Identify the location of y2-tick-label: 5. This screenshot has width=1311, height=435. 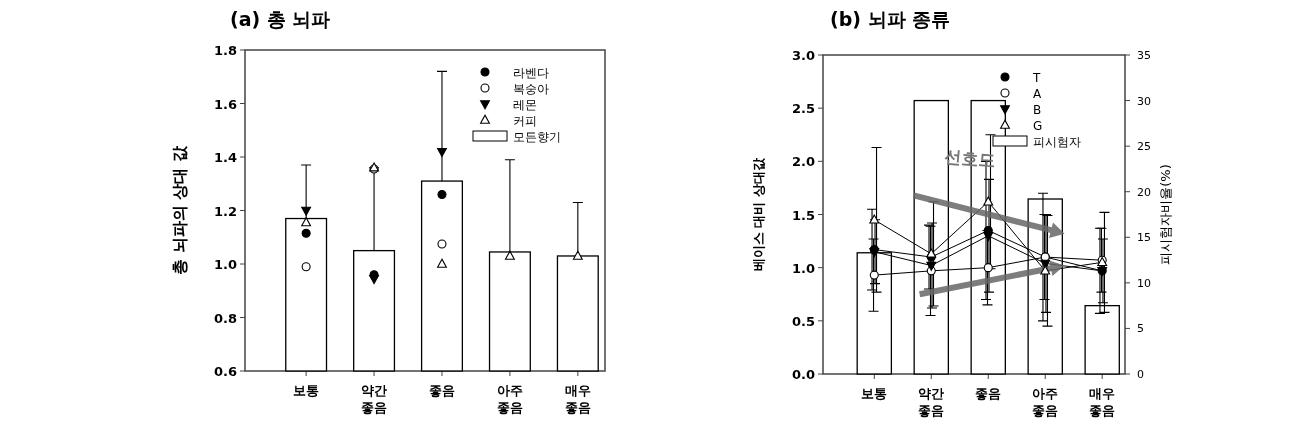
(1140, 329).